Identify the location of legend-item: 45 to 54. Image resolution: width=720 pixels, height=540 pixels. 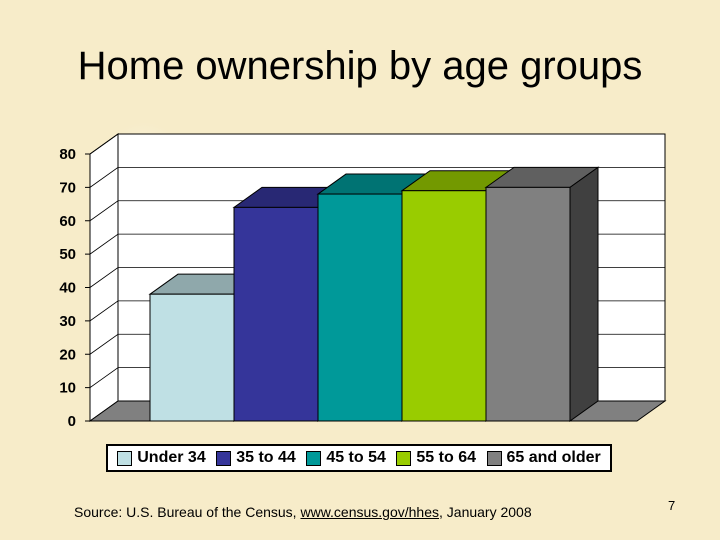
(346, 458).